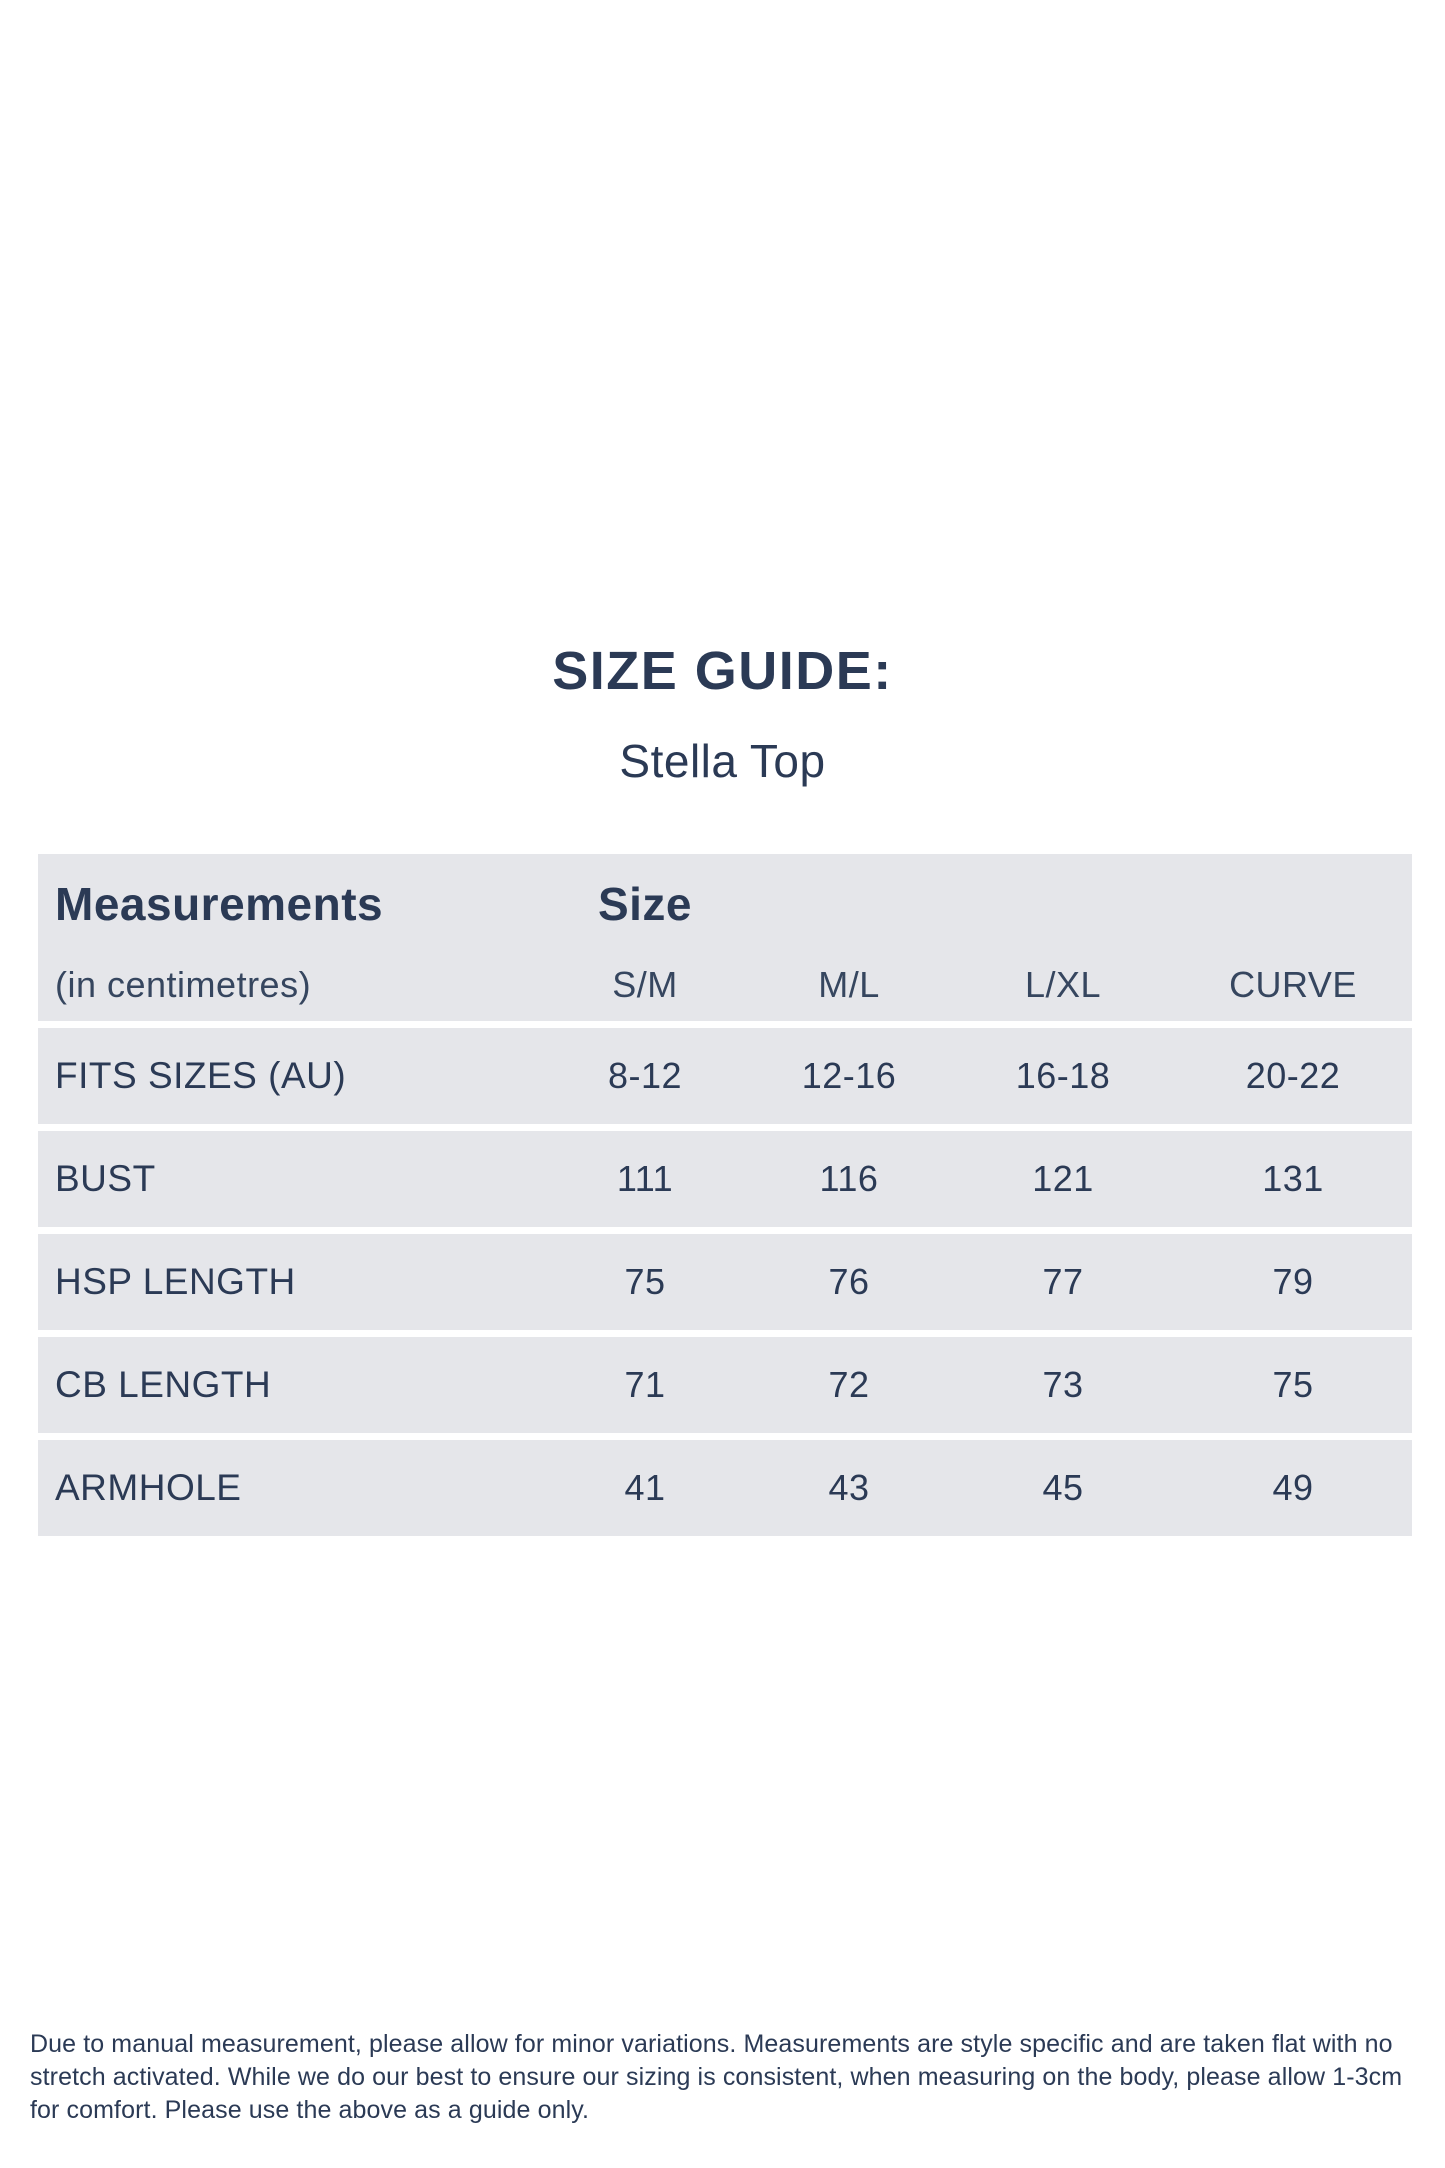 This screenshot has width=1445, height=2168. Describe the element at coordinates (725, 1076) in the screenshot. I see `table-row: FITS SIZES (AU) 8-12 12-16 16-18 20-22` at that location.